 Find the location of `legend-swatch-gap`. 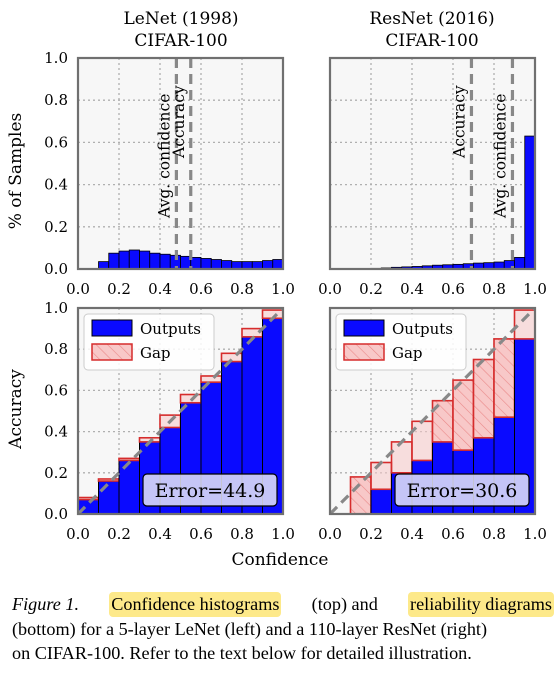

legend-swatch-gap is located at coordinates (112, 352).